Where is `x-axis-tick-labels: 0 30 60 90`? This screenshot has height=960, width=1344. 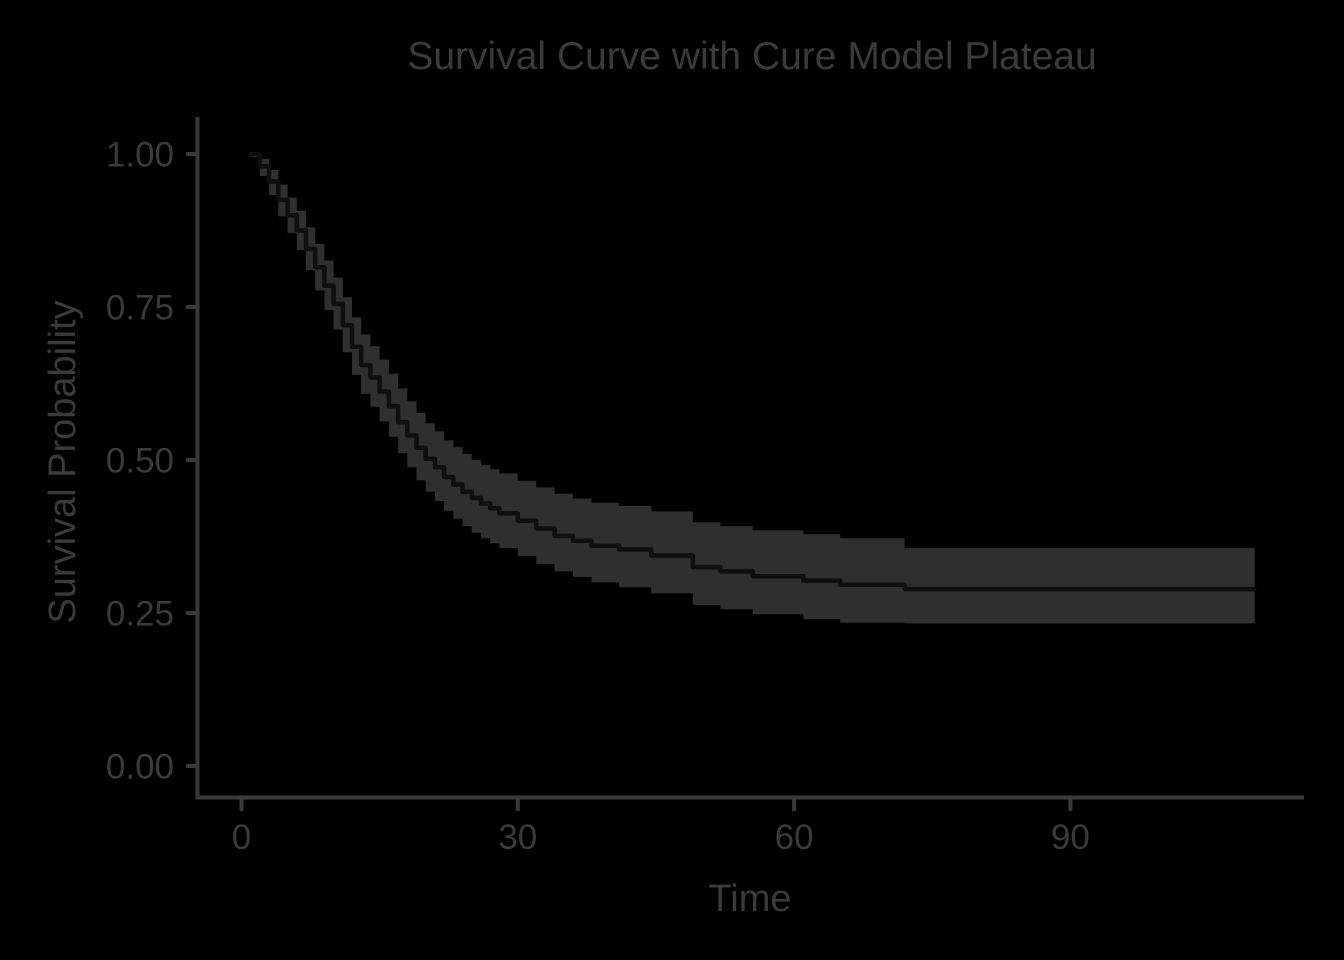 x-axis-tick-labels: 0 30 60 90 is located at coordinates (661, 837).